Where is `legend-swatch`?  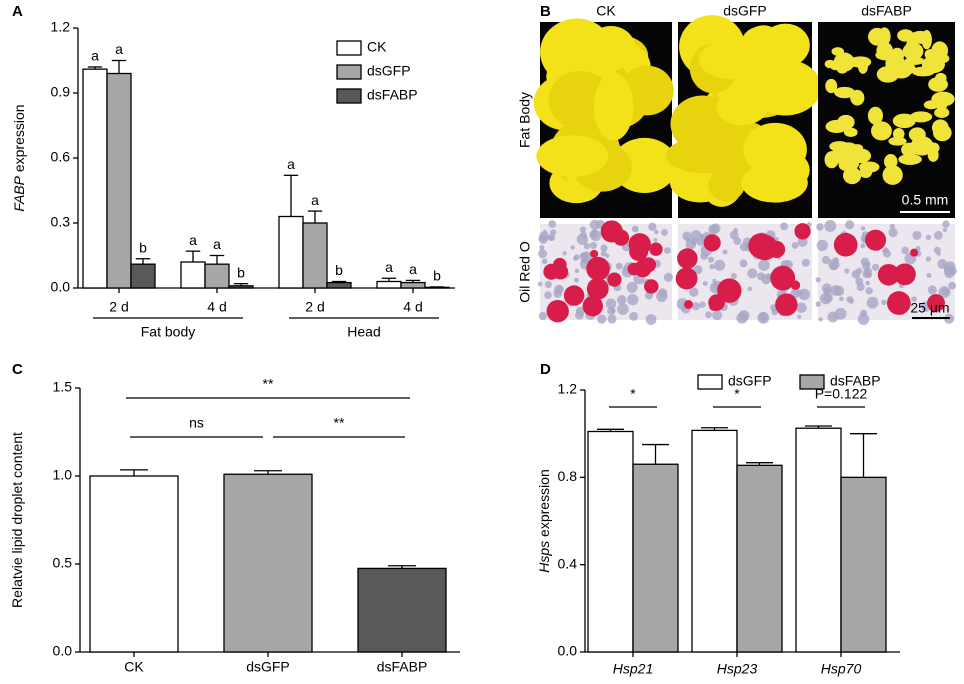 legend-swatch is located at coordinates (349, 72).